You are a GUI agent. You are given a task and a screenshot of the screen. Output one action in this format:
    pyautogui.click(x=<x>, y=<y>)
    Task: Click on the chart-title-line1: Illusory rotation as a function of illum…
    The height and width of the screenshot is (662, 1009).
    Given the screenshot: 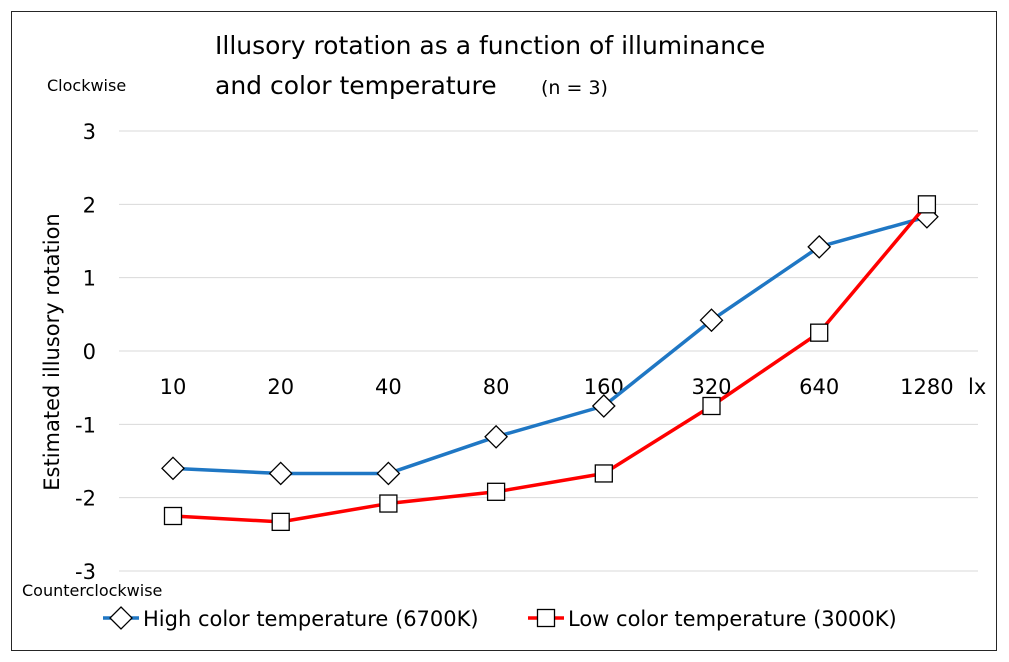 What is the action you would take?
    pyautogui.click(x=490, y=45)
    